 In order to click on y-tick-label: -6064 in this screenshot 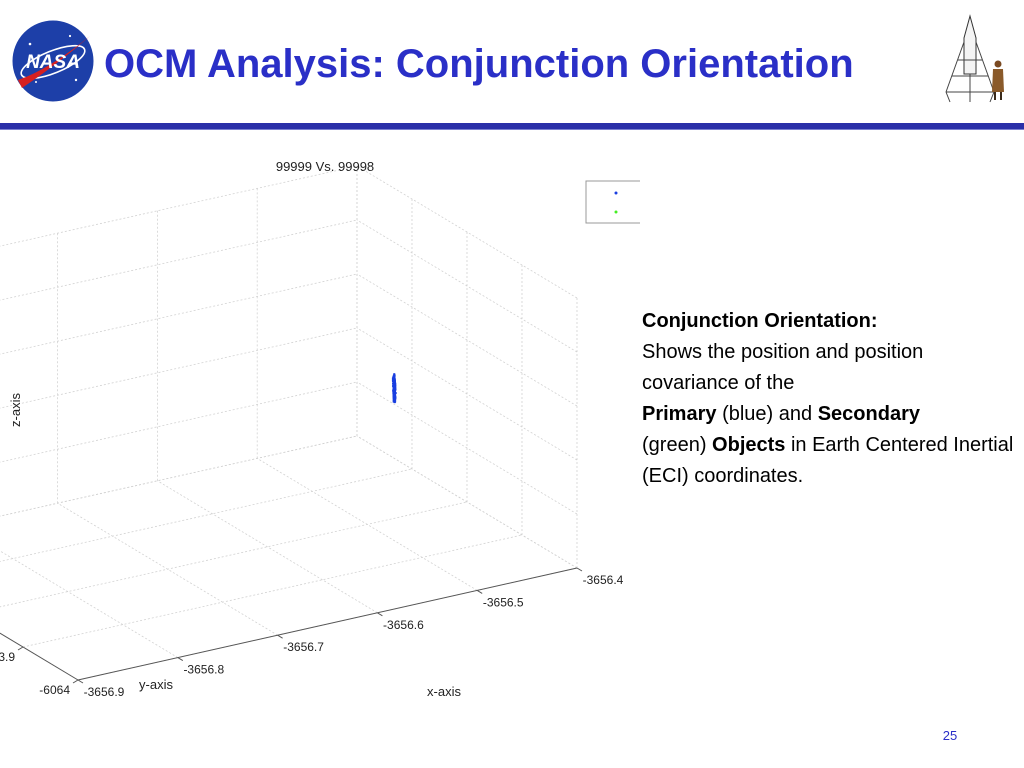, I will do `click(54, 690)`.